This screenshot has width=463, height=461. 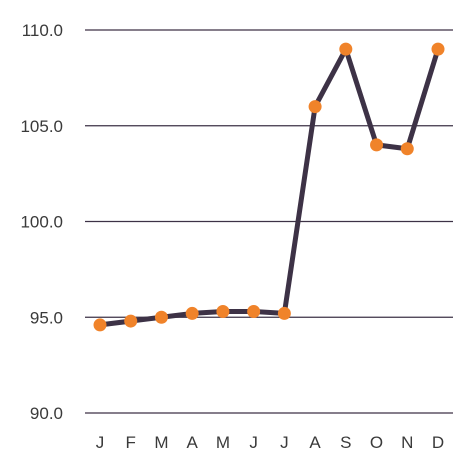 I want to click on x-tick-label: N, so click(x=407, y=442).